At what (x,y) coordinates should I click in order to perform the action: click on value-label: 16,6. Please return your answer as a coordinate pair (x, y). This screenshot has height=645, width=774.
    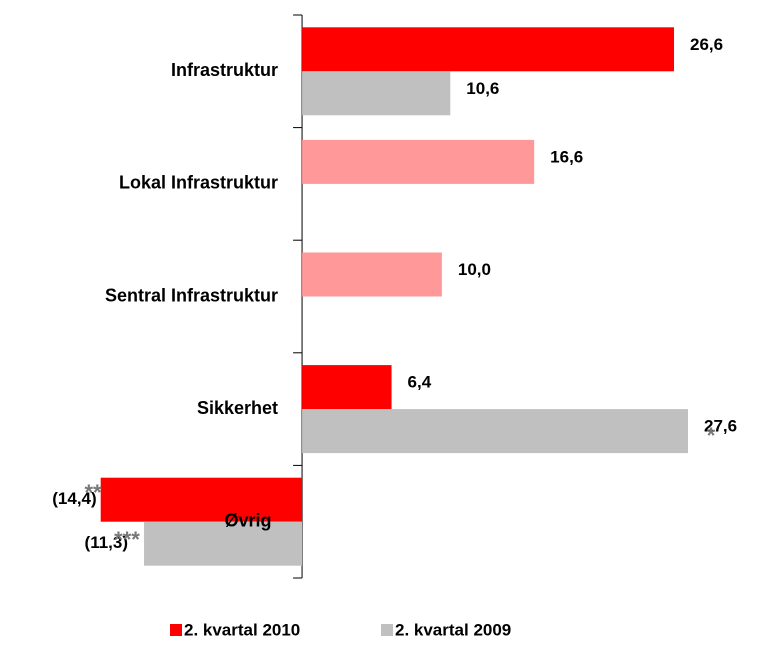
    Looking at the image, I should click on (566, 156).